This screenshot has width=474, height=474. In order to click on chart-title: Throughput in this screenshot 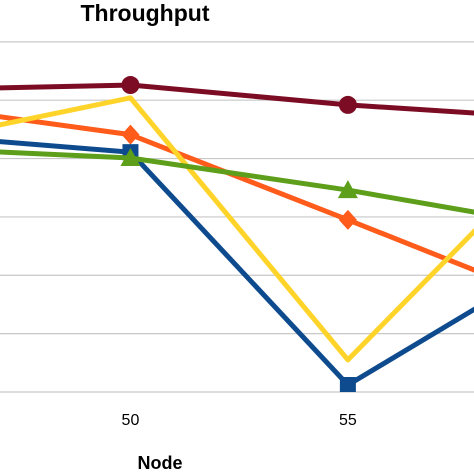, I will do `click(144, 13)`.